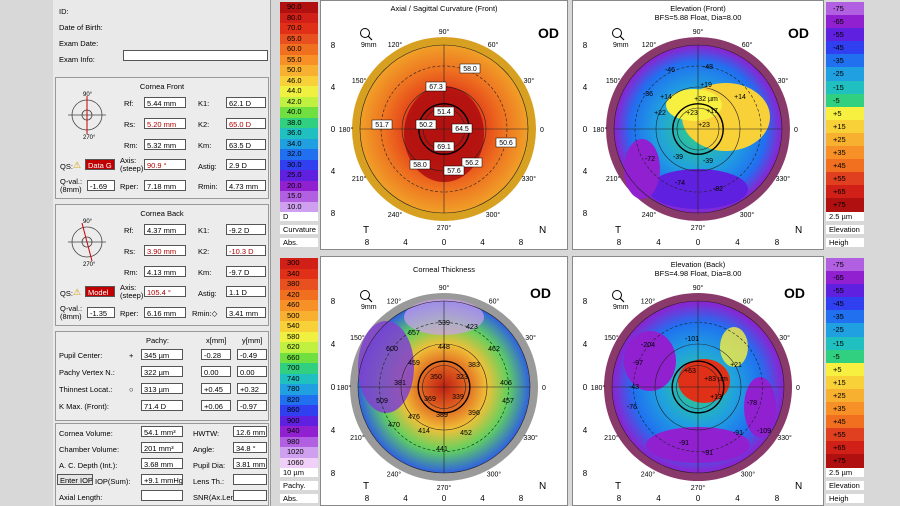 The height and width of the screenshot is (506, 900). I want to click on scale-step: -35, so click(845, 61).